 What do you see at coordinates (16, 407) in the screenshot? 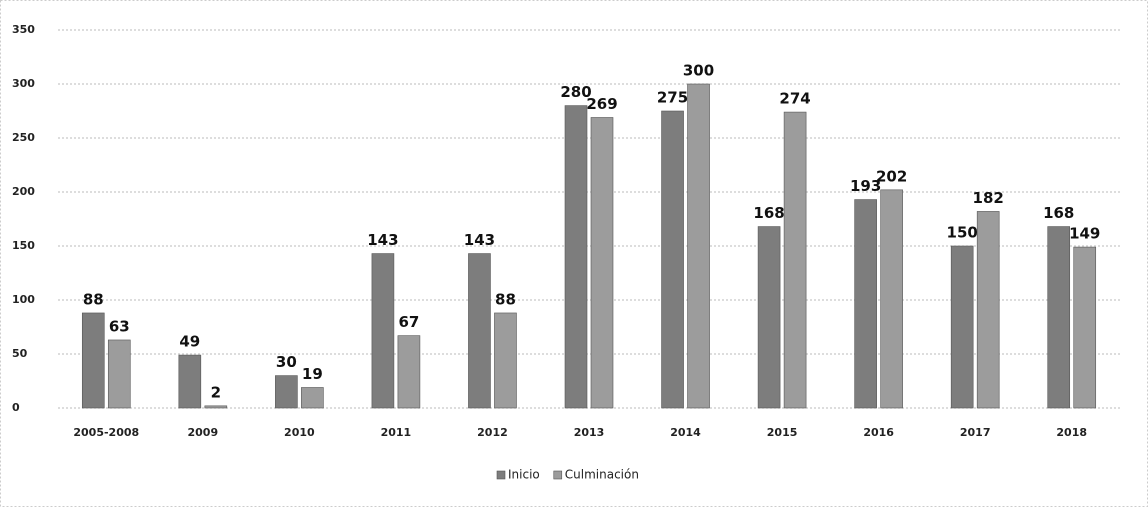
I see `y-tick-label: 0` at bounding box center [16, 407].